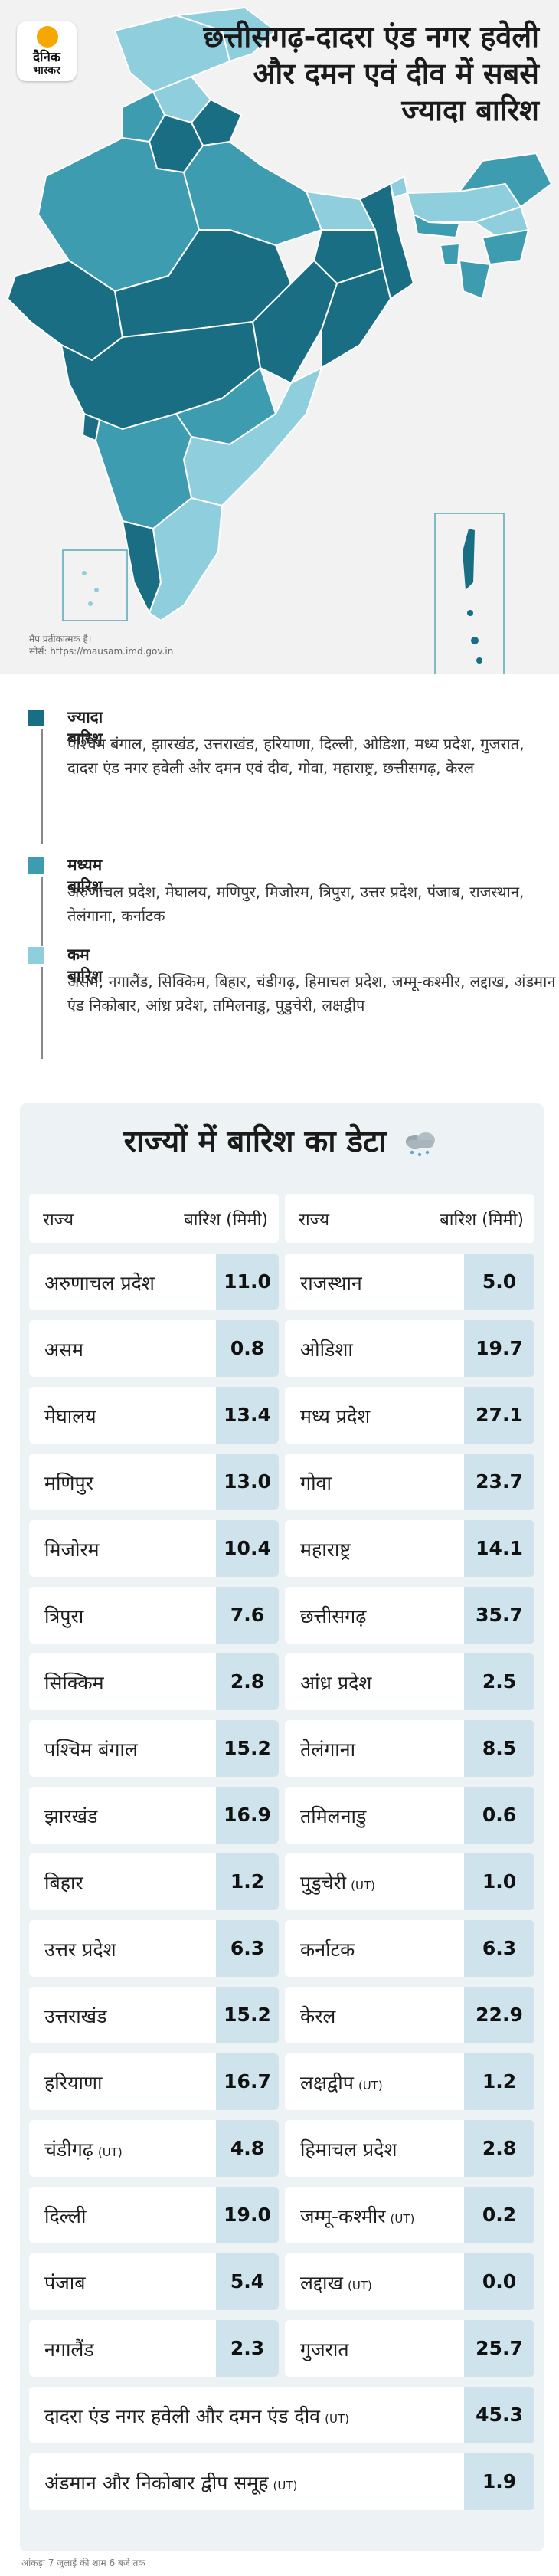 The width and height of the screenshot is (559, 2576). I want to click on table-row: नगालैंड 2.3, so click(154, 2349).